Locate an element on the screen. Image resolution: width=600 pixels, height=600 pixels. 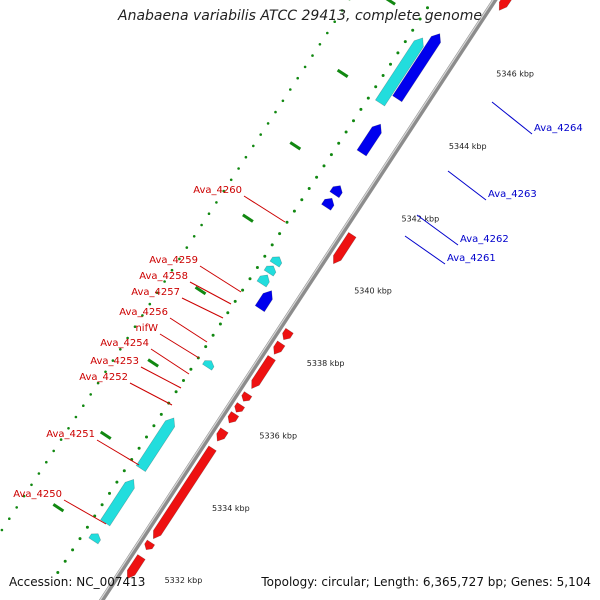
label-nifw: nifW is located at coordinates (146, 328).